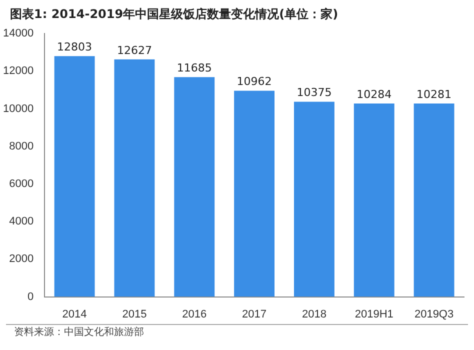 This screenshot has height=350, width=474. I want to click on text: 资料来源：中国文化和旅游部, so click(237, 331).